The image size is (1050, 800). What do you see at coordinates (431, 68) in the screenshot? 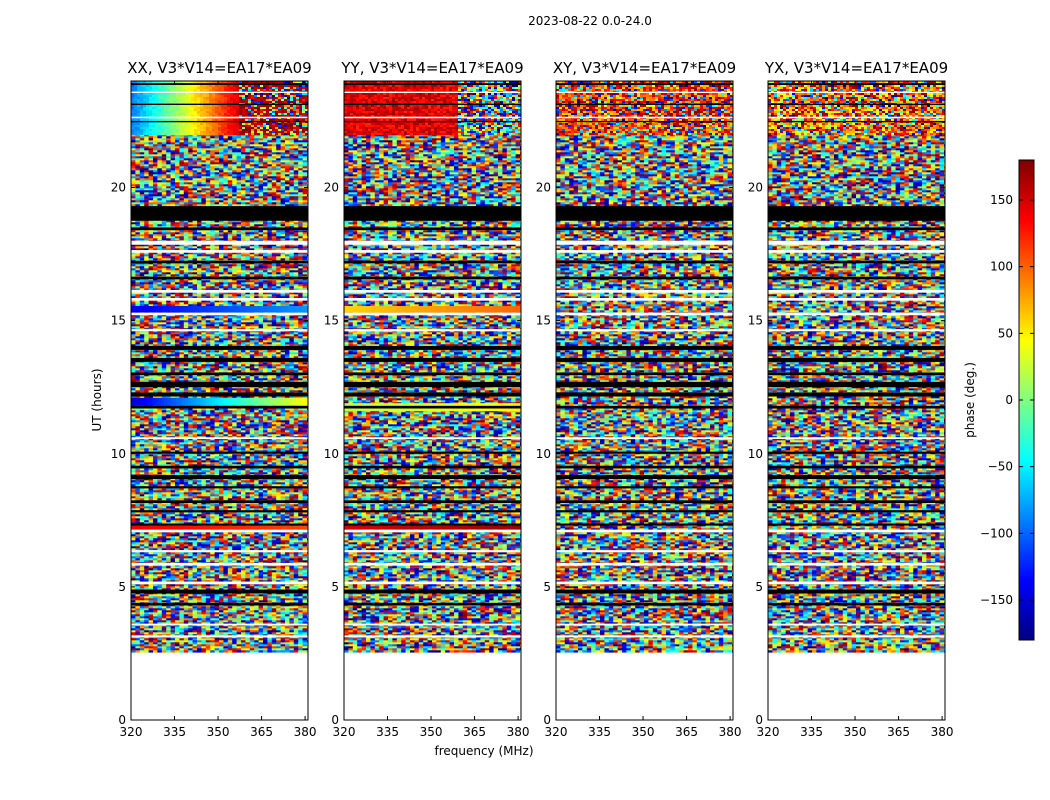
I see `panel-title: YY, V3*V14=EA17*EA09` at bounding box center [431, 68].